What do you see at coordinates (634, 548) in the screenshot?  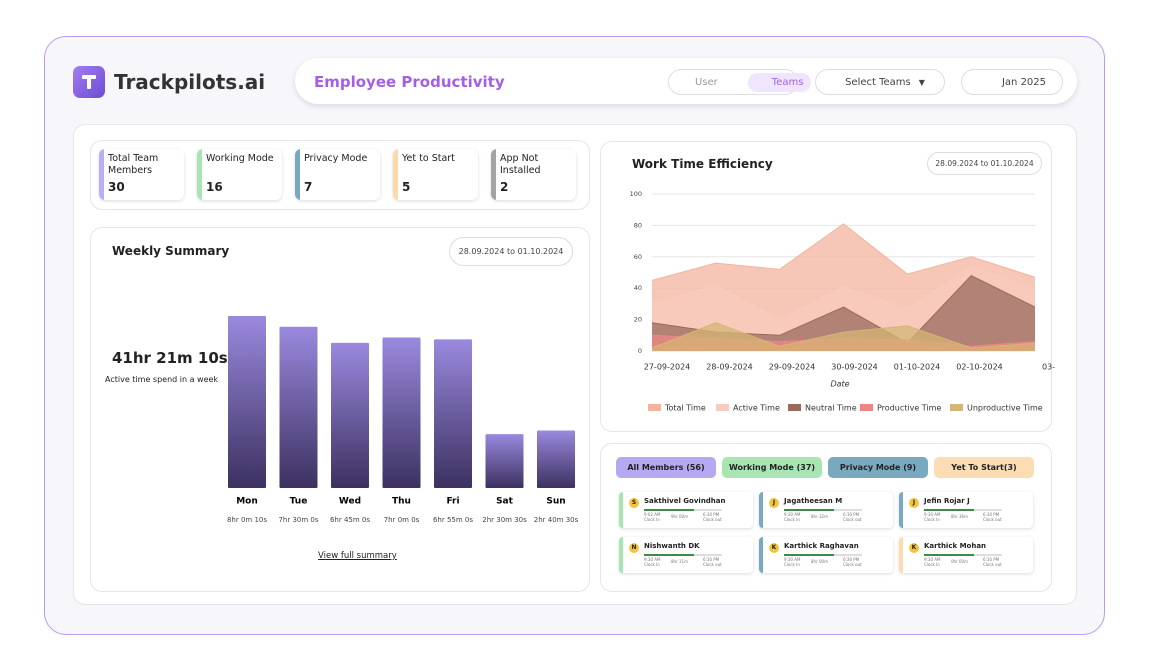 I see `avatar: N` at bounding box center [634, 548].